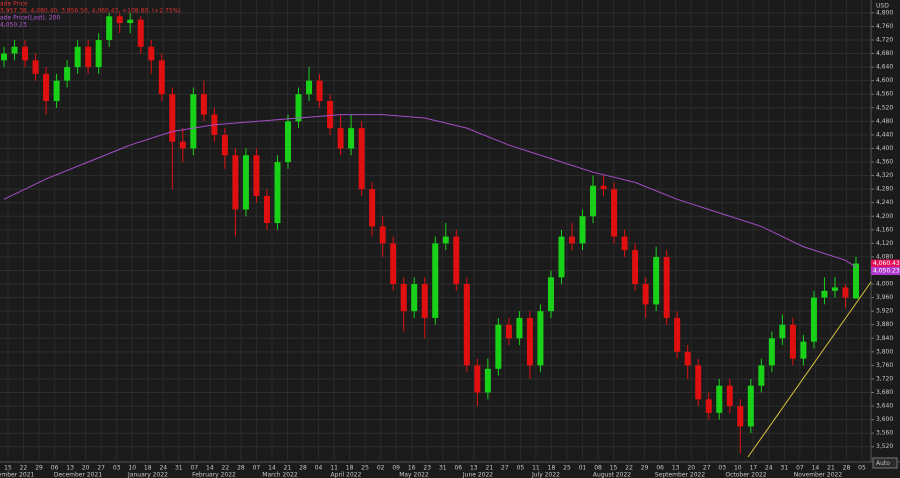 Image resolution: width=900 pixels, height=478 pixels. I want to click on month-label: July 2022, so click(545, 475).